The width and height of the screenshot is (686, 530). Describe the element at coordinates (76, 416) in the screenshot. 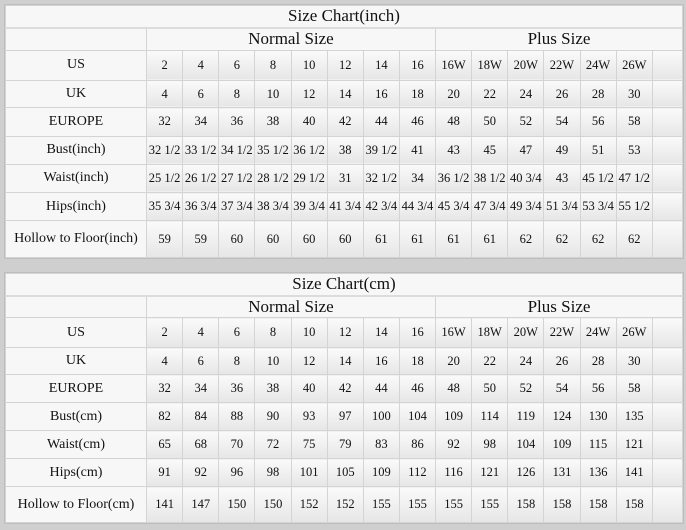

I see `row-label: Bust(cm)` at that location.